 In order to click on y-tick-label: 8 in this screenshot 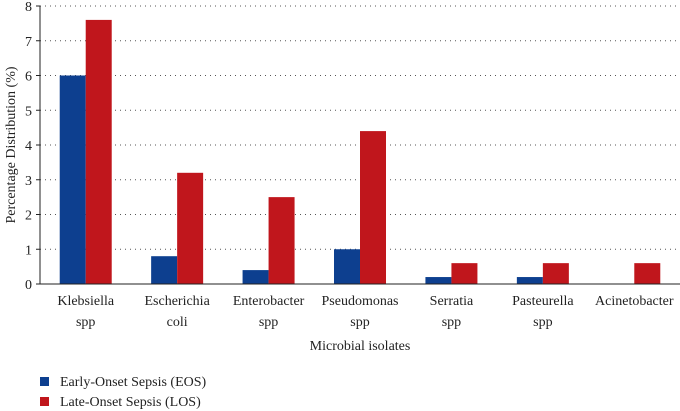, I will do `click(28, 7)`.